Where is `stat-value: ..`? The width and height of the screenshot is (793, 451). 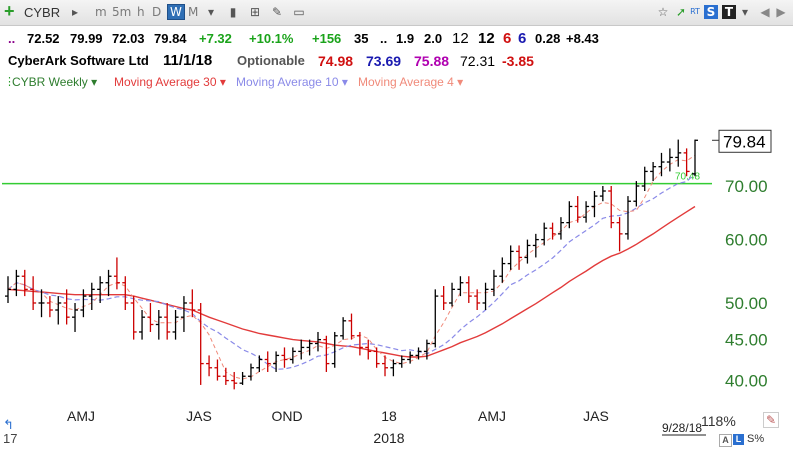
stat-value: .. is located at coordinates (384, 38).